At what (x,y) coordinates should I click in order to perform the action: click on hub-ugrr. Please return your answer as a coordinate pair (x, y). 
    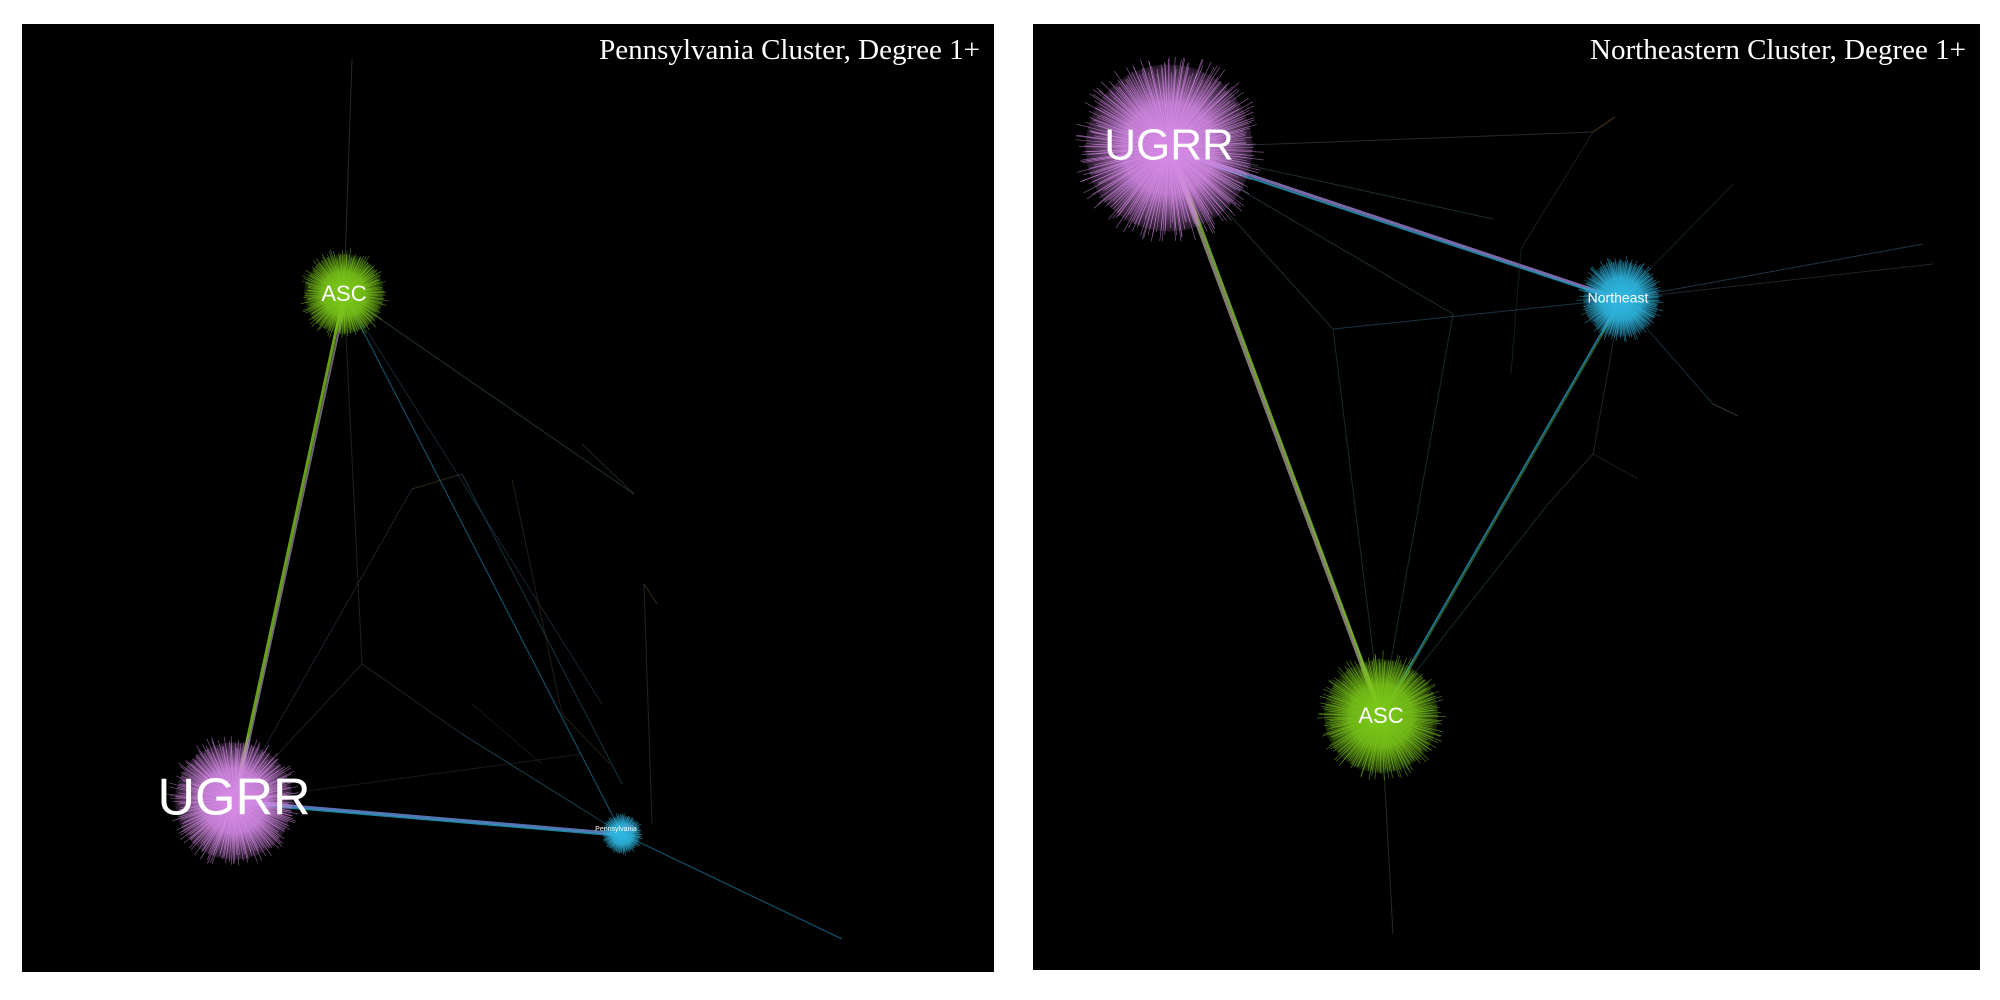
    Looking at the image, I should click on (233, 800).